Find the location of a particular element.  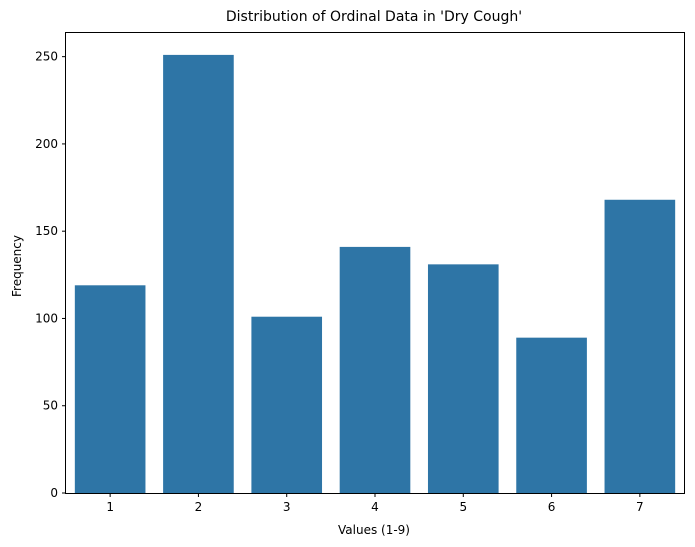

x-axis-label: Values (1-9) is located at coordinates (374, 530).